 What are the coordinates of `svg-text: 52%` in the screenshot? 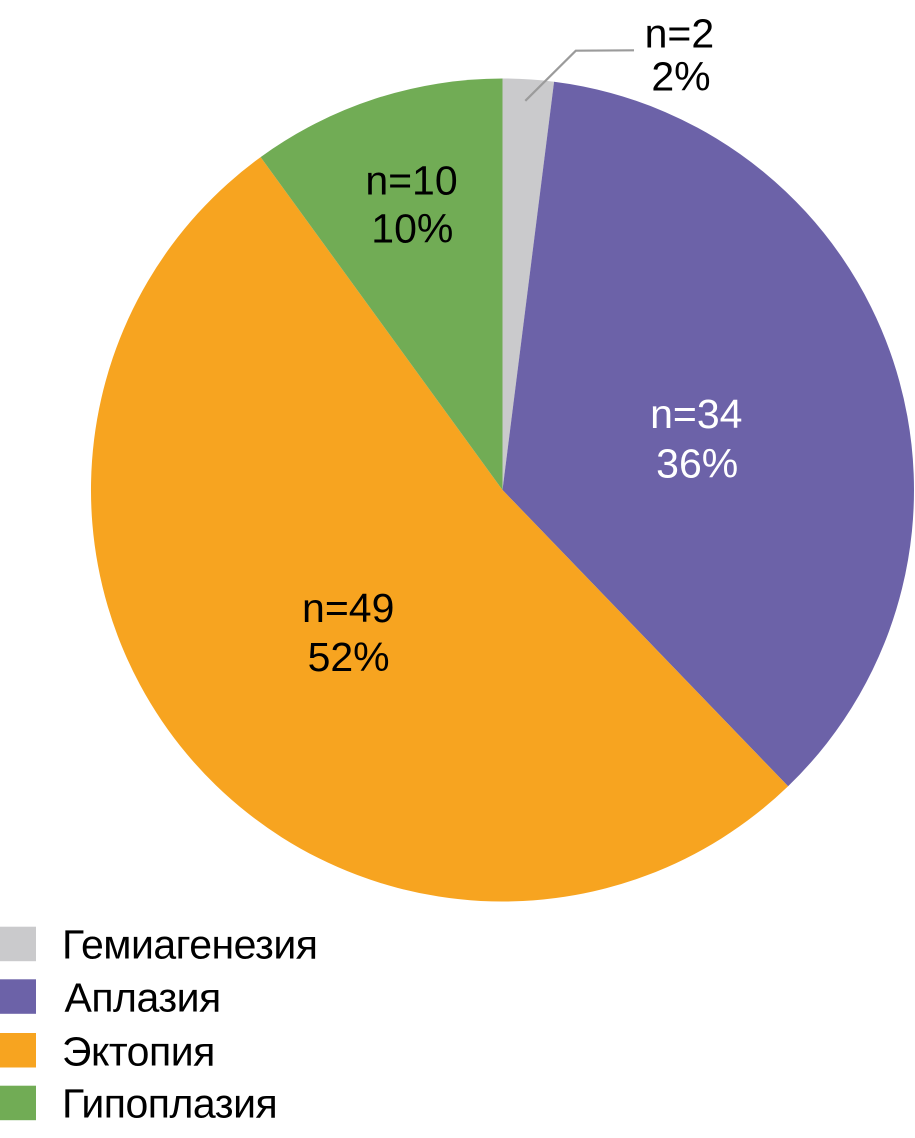 It's located at (349, 657).